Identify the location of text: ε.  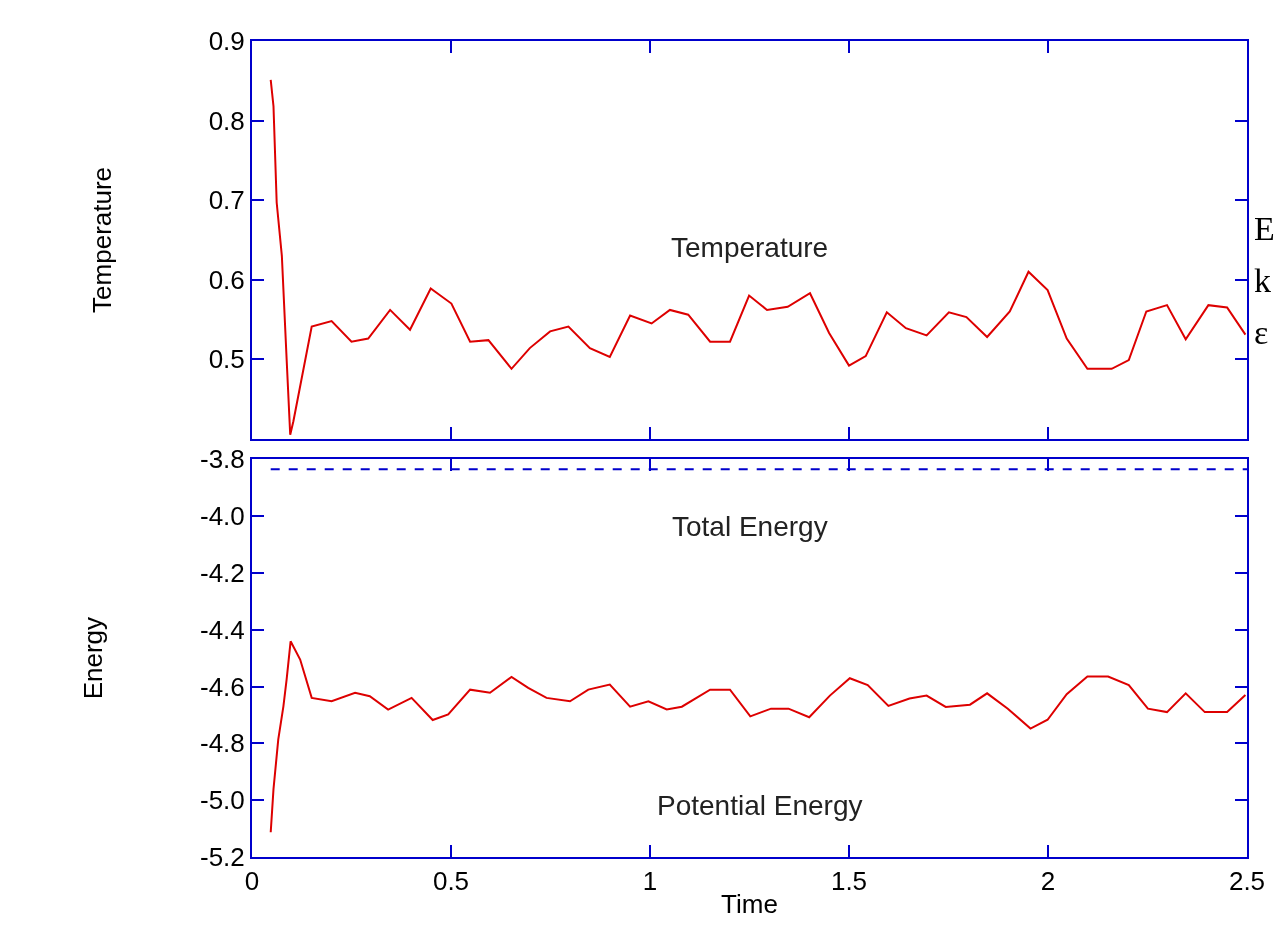
(1261, 332).